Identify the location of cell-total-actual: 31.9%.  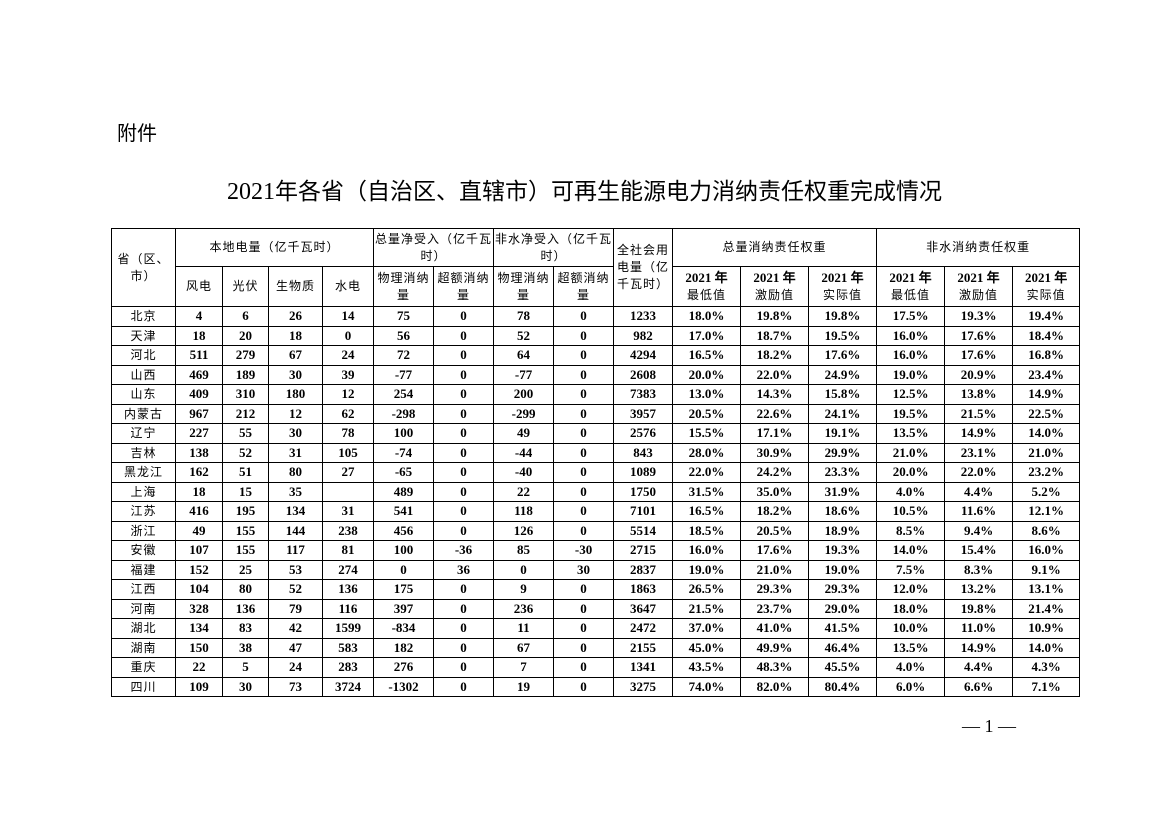
(843, 491).